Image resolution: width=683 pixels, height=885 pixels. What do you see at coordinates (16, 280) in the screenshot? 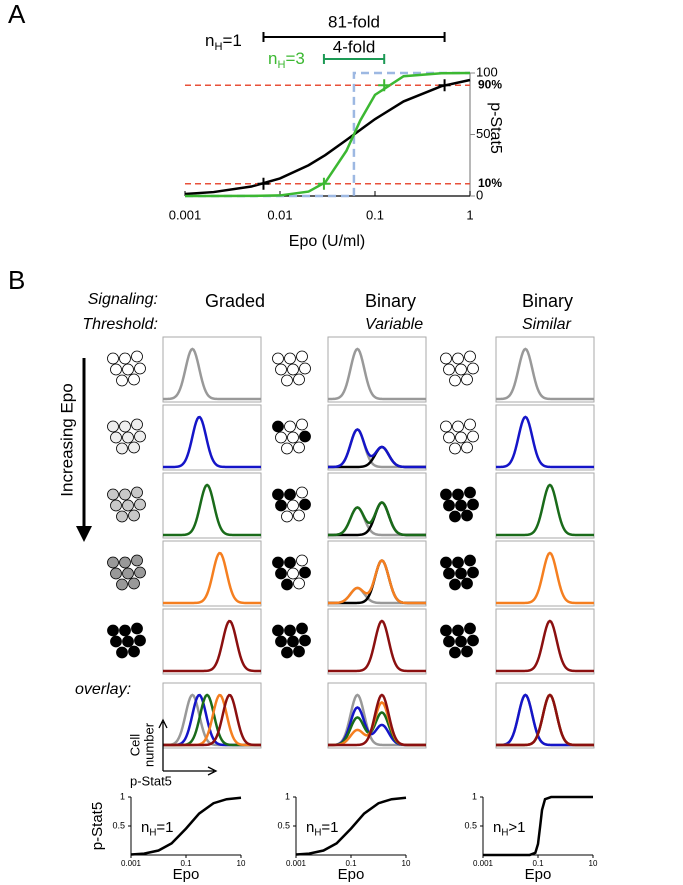
I see `panel-label: B` at bounding box center [16, 280].